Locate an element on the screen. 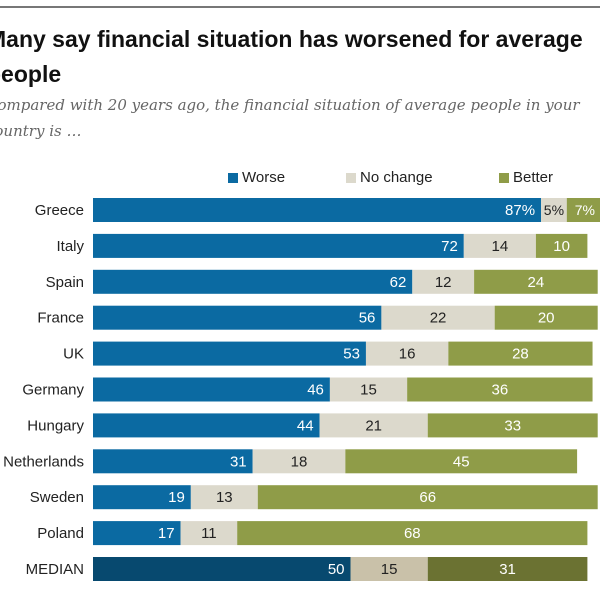 This screenshot has width=600, height=595. data-label-better: 66 is located at coordinates (427, 497).